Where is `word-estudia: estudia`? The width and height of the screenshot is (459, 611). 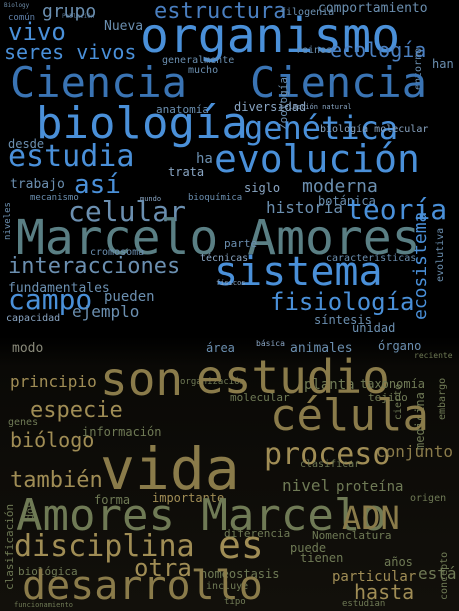
word-estudia: estudia is located at coordinates (71, 156).